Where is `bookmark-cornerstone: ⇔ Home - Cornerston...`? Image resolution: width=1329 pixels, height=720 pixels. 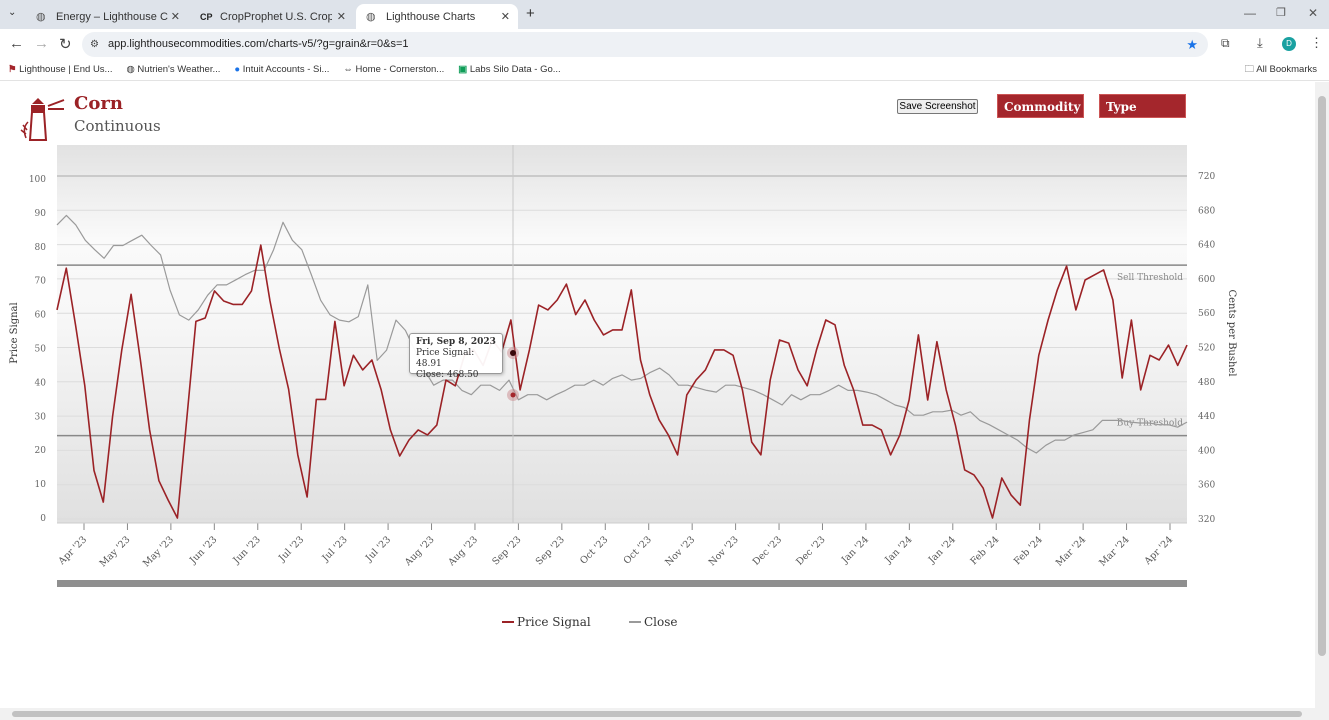
bookmark-cornerstone: ⇔ Home - Cornerston... is located at coordinates (394, 69).